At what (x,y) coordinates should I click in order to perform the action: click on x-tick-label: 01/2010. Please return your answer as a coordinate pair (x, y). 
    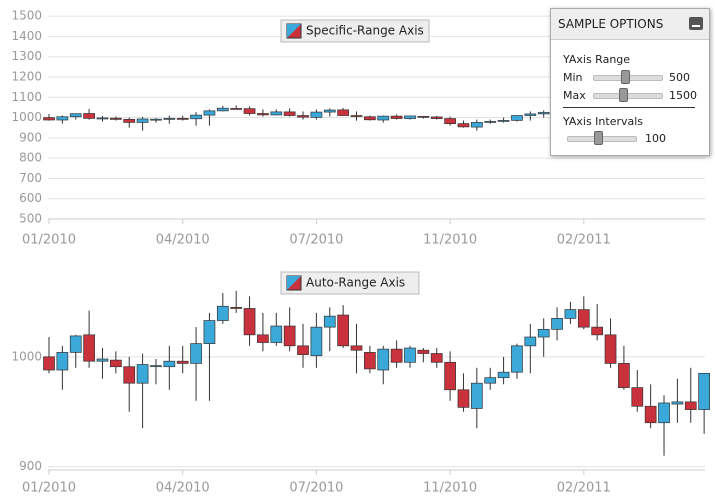
    Looking at the image, I should click on (49, 240).